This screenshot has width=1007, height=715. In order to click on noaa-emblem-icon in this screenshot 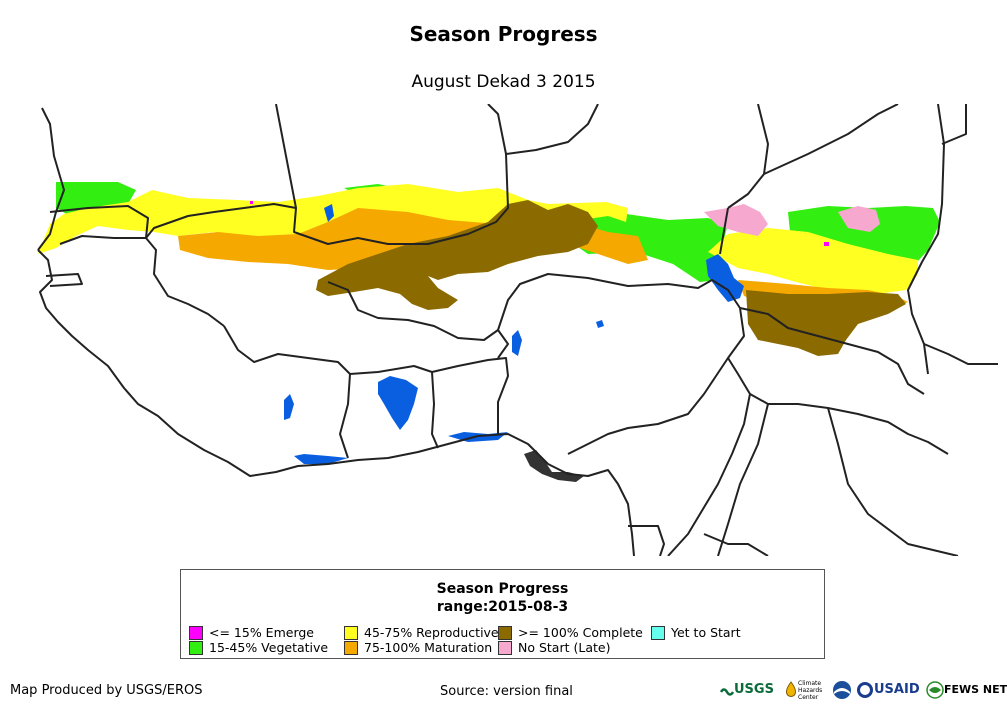, I will do `click(842, 690)`.